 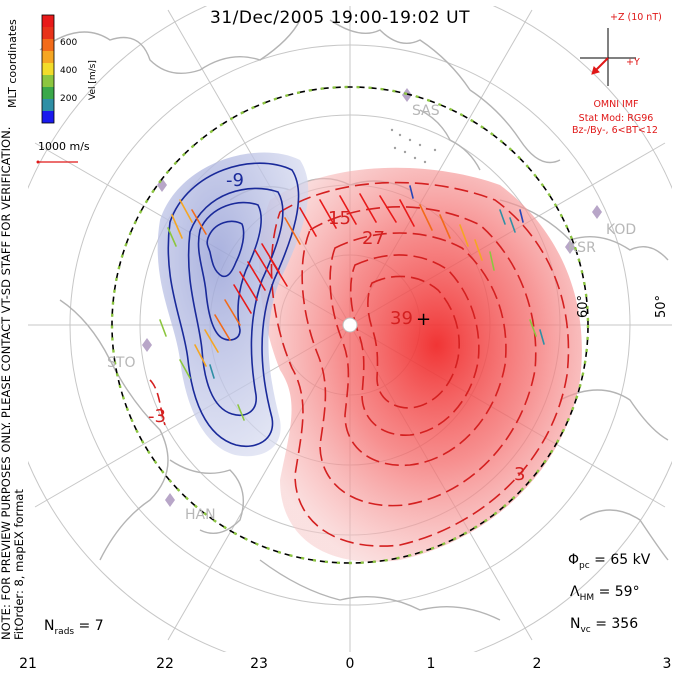 What do you see at coordinates (574, 560) in the screenshot?
I see `phi-symbol: Φ` at bounding box center [574, 560].